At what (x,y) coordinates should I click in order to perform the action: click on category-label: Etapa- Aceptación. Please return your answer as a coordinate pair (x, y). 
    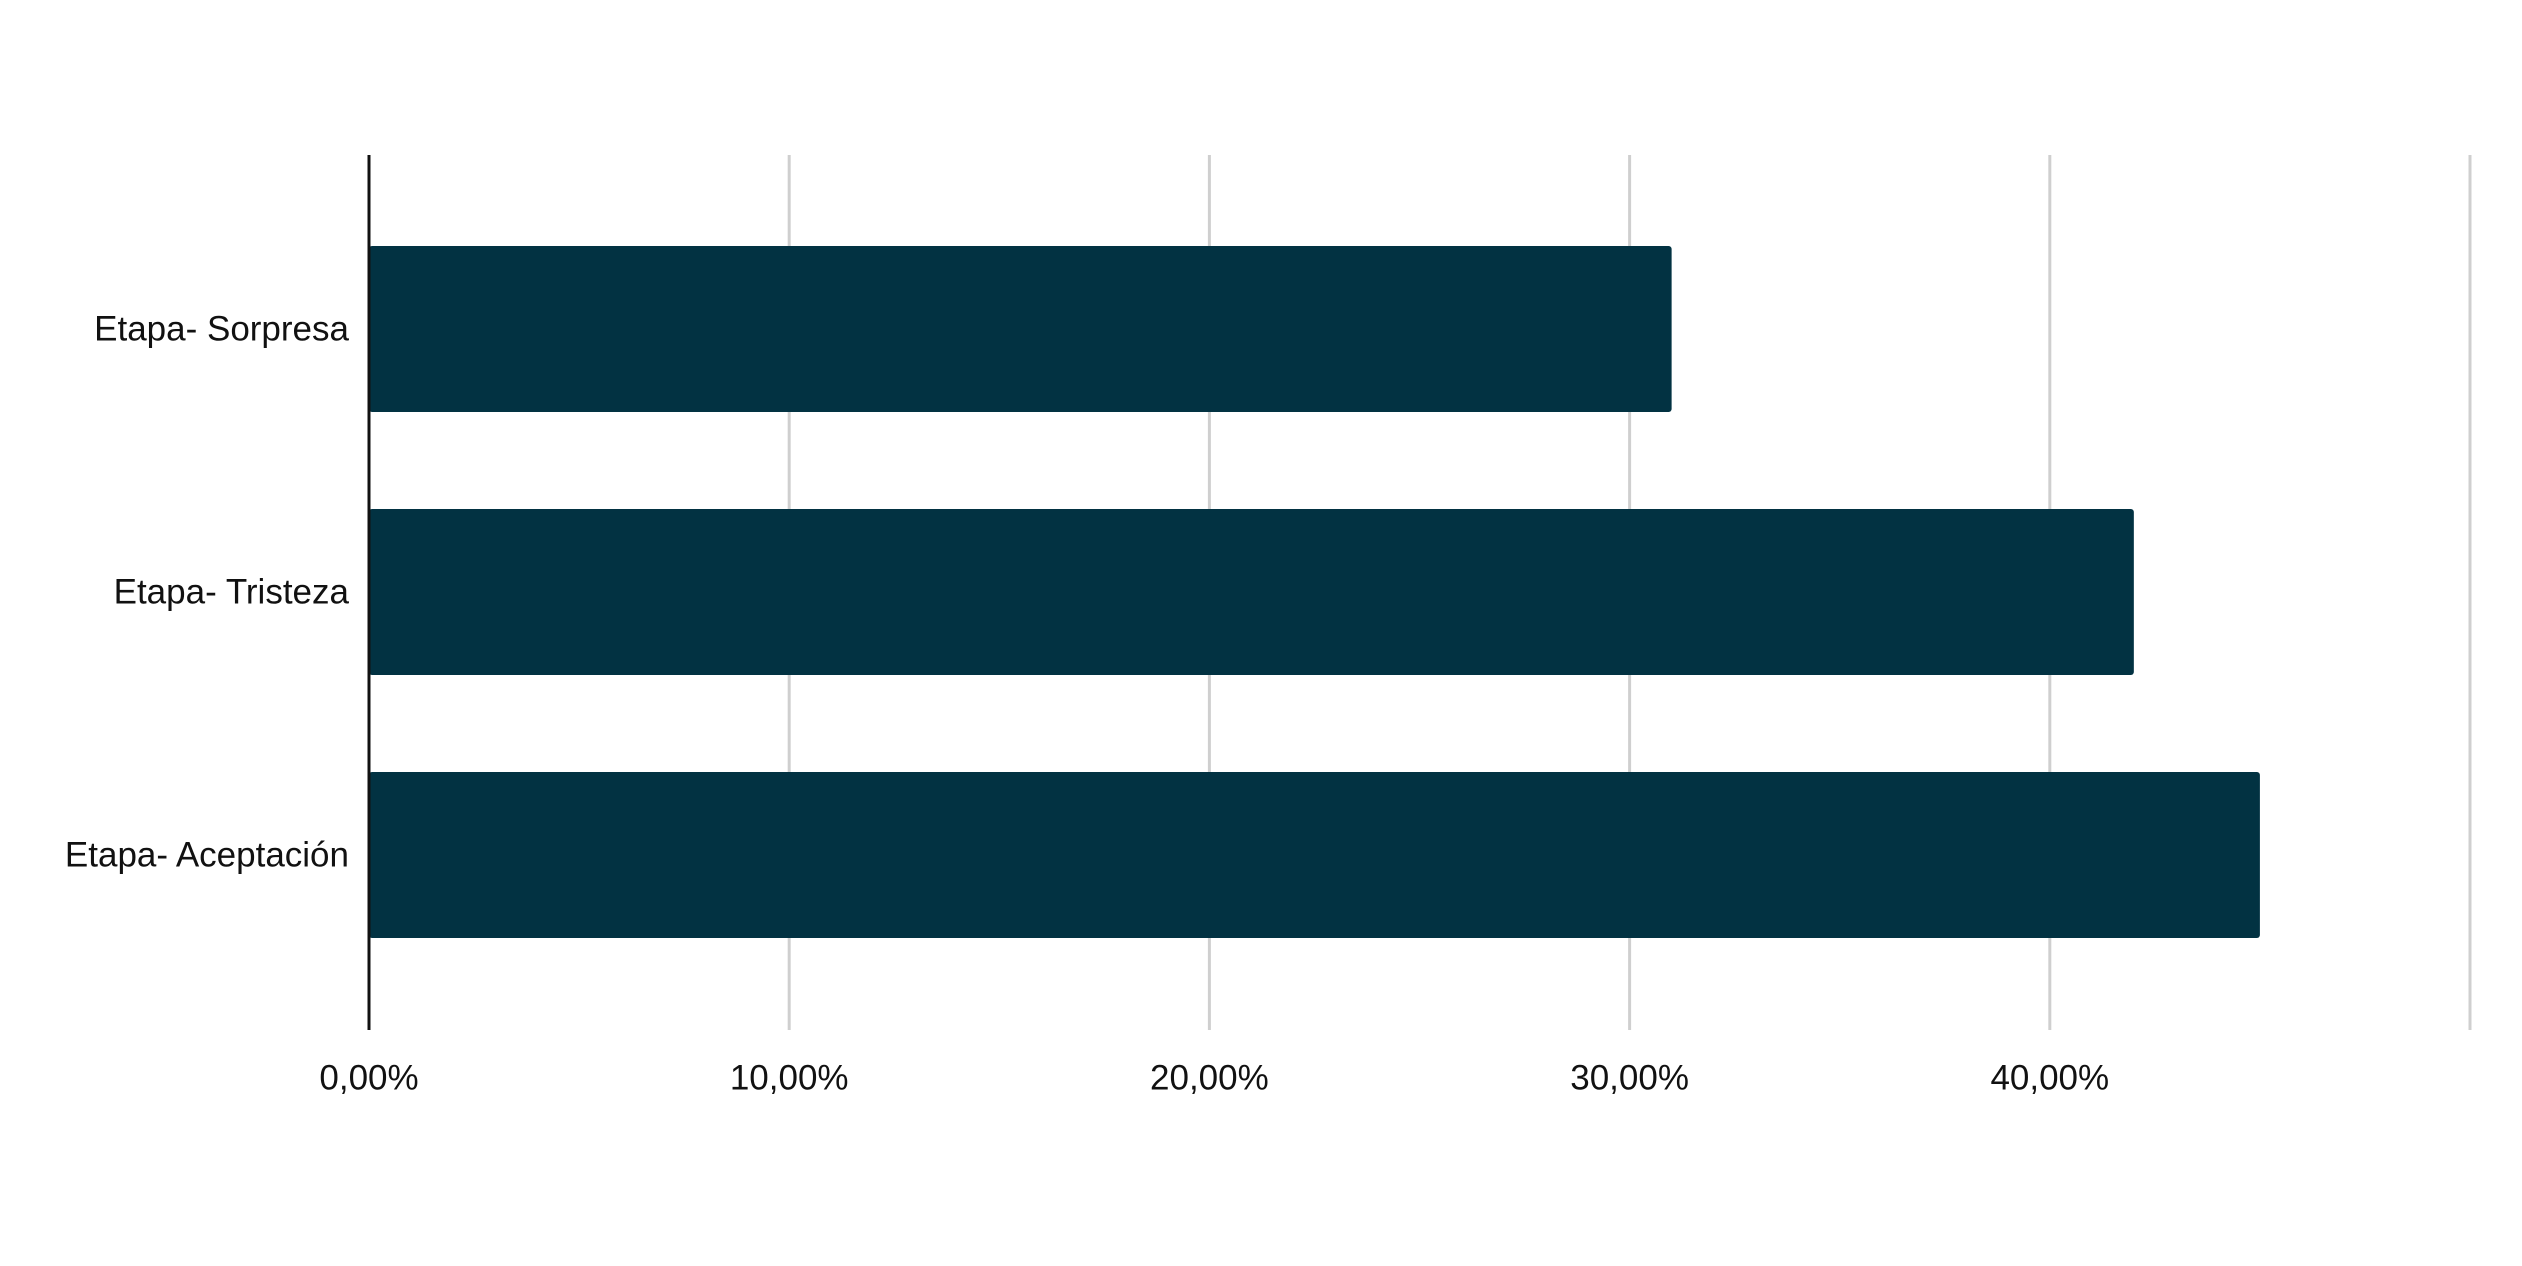
    Looking at the image, I should click on (207, 855).